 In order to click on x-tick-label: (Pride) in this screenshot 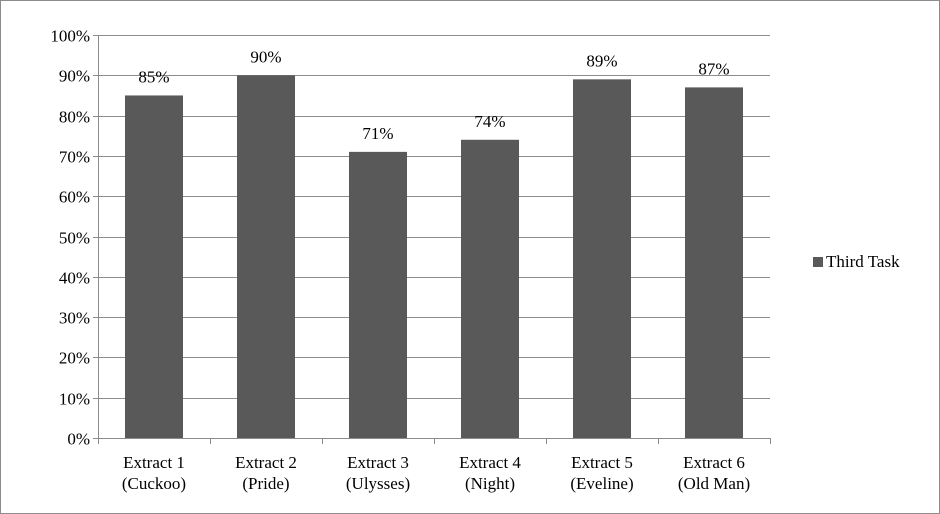, I will do `click(265, 483)`.